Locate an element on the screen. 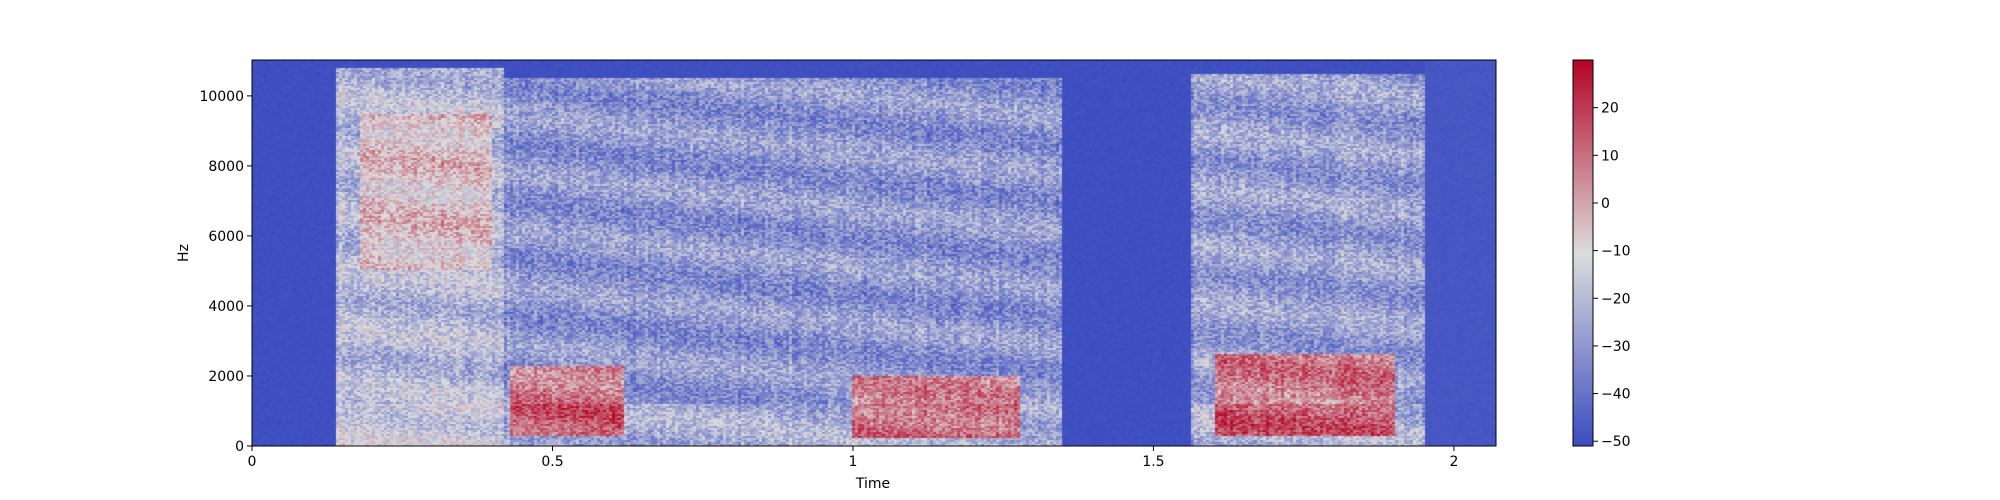  colorbar-tick-label: −30 is located at coordinates (1616, 347).